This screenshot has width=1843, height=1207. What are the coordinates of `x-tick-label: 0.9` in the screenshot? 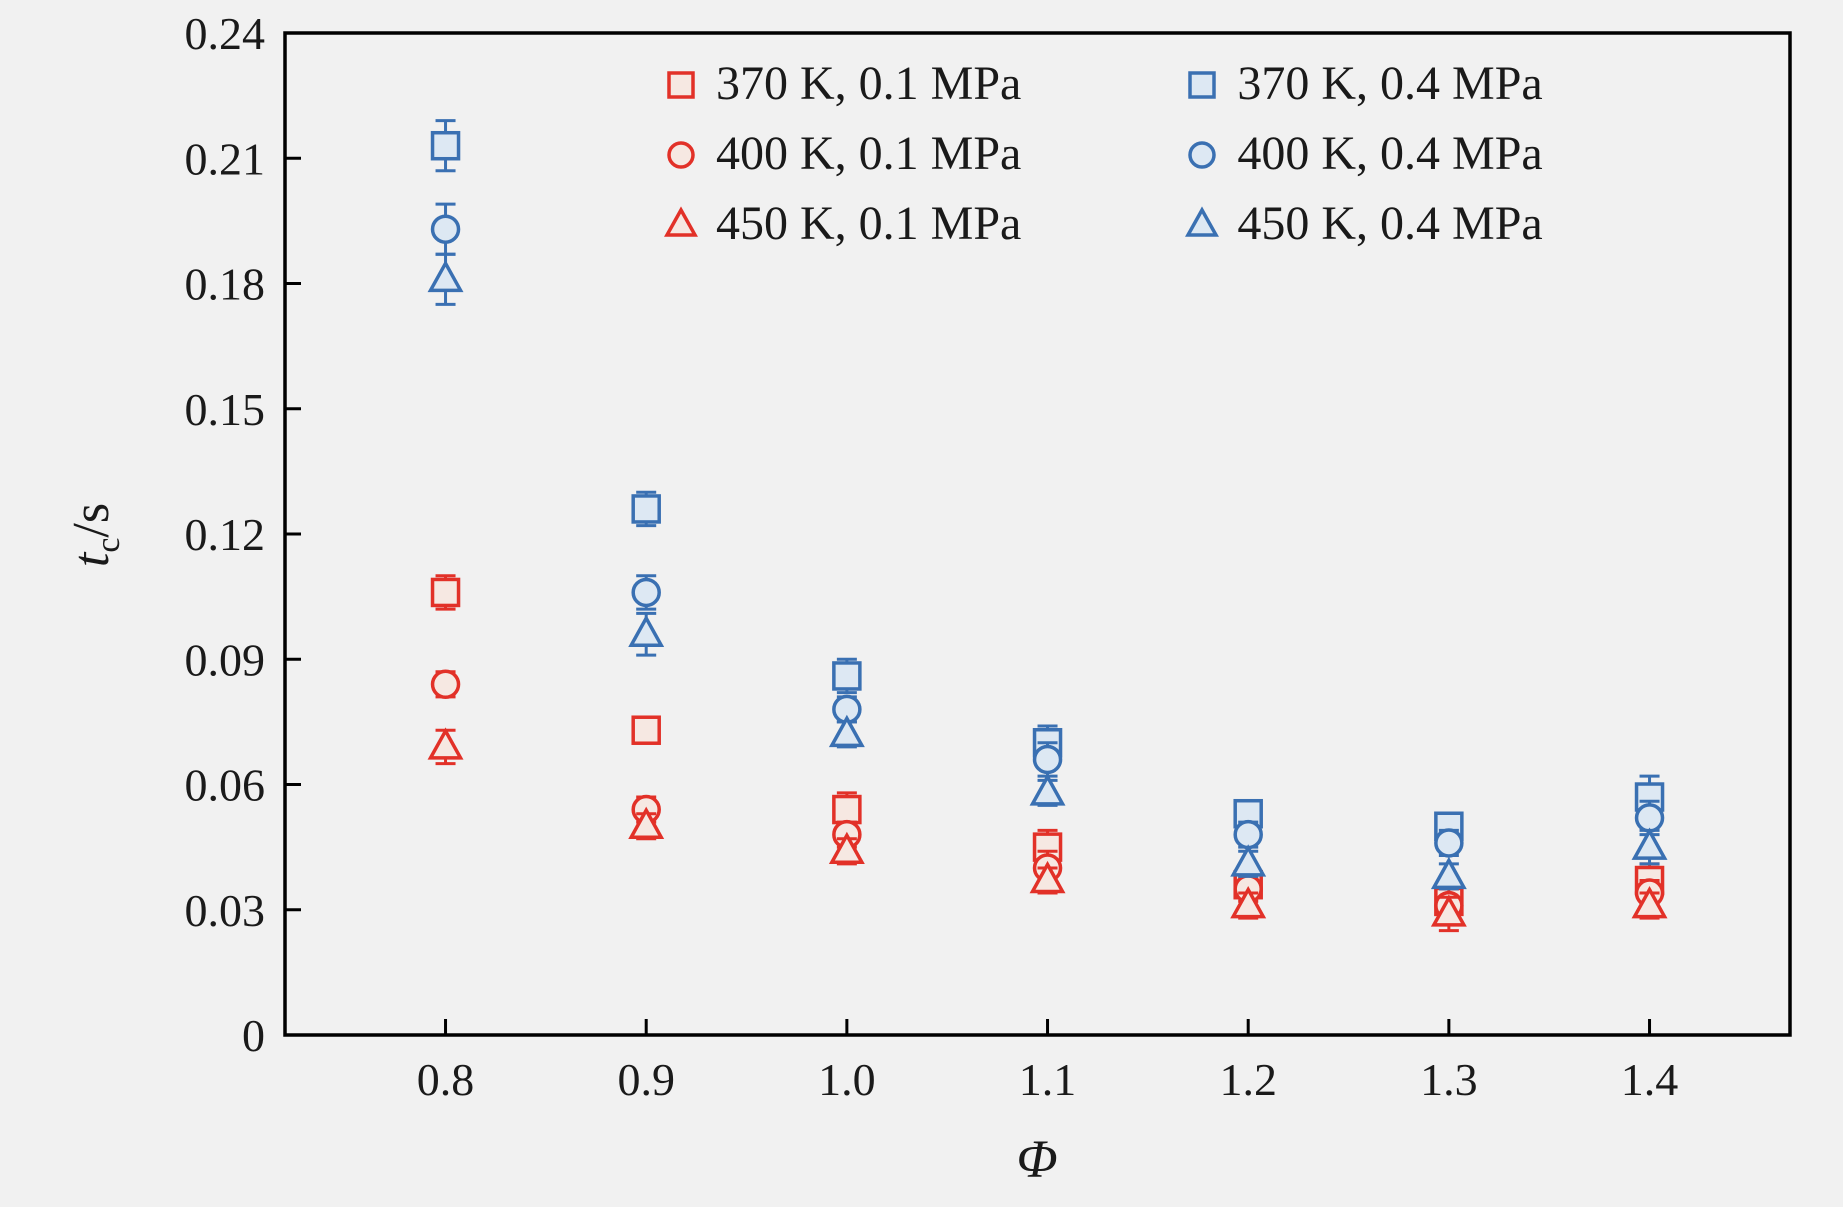 It's located at (646, 1079).